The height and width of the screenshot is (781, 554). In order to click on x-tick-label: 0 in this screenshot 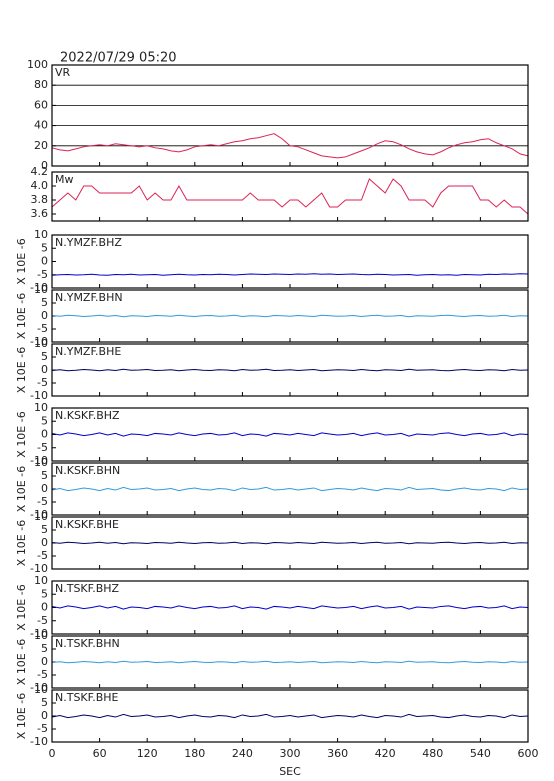, I will do `click(52, 753)`.